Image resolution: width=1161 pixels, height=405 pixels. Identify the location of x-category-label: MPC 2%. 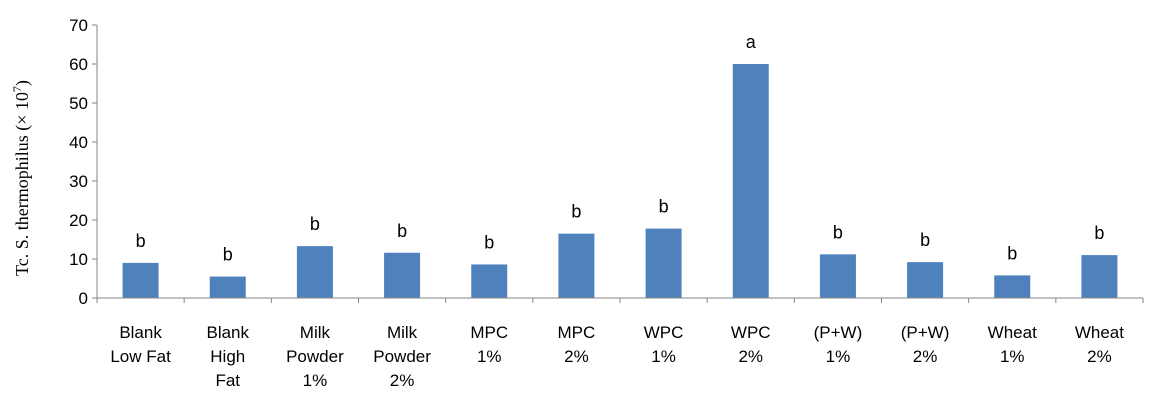
(577, 344).